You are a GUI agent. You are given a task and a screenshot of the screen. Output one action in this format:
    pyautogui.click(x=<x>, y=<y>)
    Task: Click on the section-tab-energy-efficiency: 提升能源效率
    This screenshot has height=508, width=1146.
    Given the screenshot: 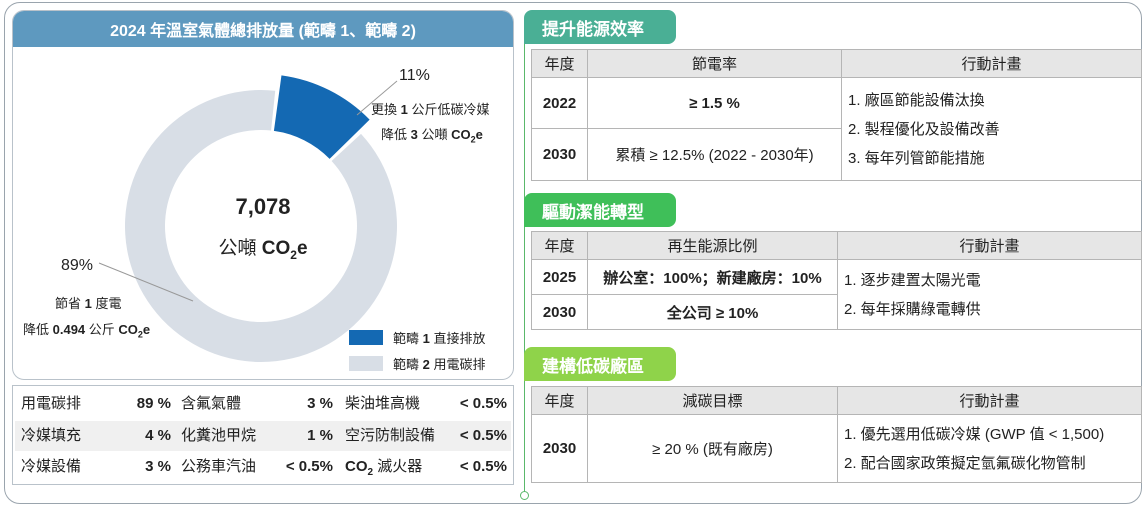 What is the action you would take?
    pyautogui.click(x=600, y=27)
    